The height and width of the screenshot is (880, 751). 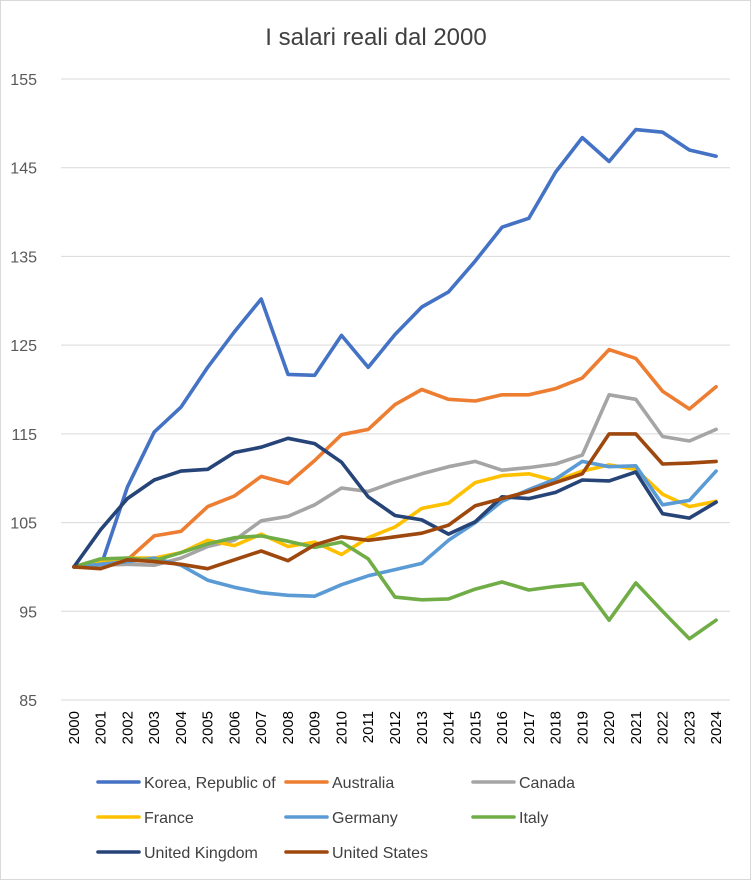 What do you see at coordinates (547, 783) in the screenshot?
I see `legend-label: Canada` at bounding box center [547, 783].